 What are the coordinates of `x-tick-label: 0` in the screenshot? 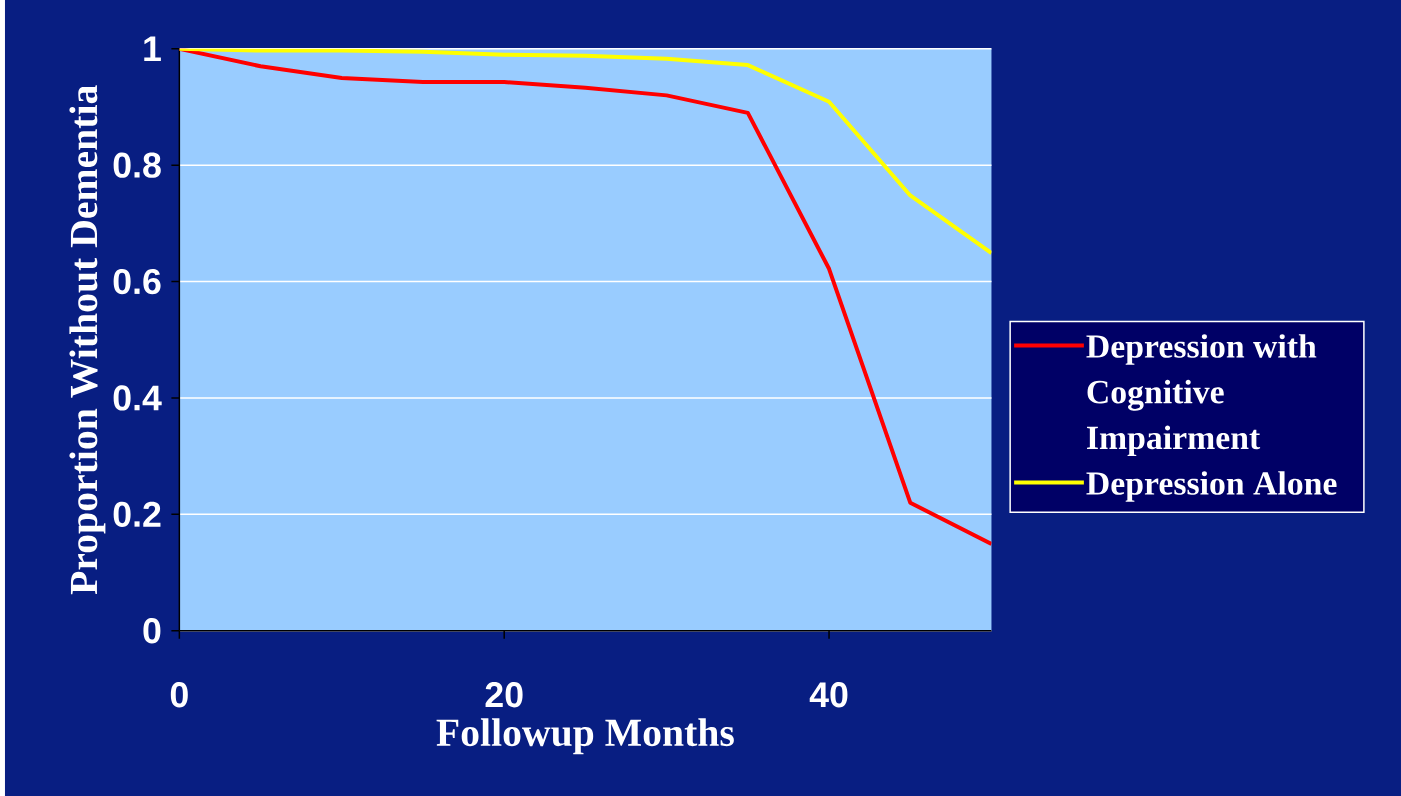 It's located at (179, 695).